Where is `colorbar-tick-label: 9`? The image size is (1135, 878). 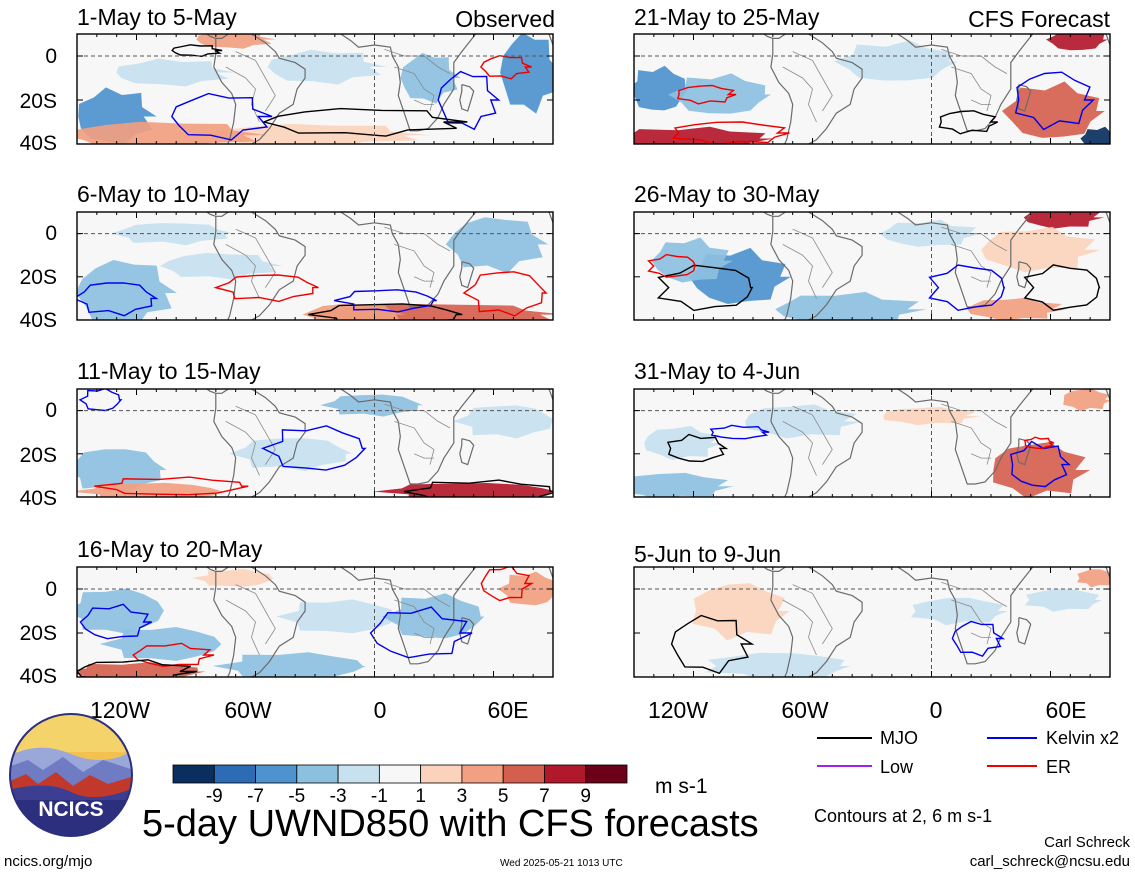
colorbar-tick-label: 9 is located at coordinates (585, 796).